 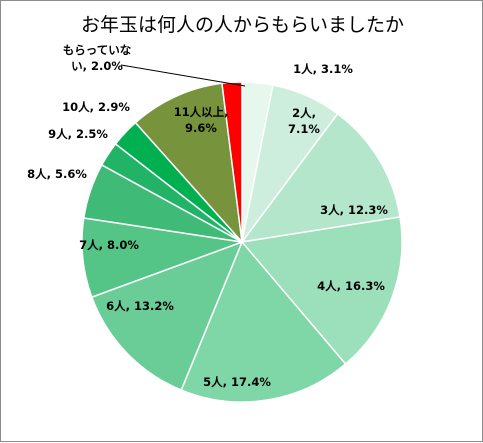 I want to click on slice-label-12: もらっていない, 2.0%, so click(x=97, y=58).